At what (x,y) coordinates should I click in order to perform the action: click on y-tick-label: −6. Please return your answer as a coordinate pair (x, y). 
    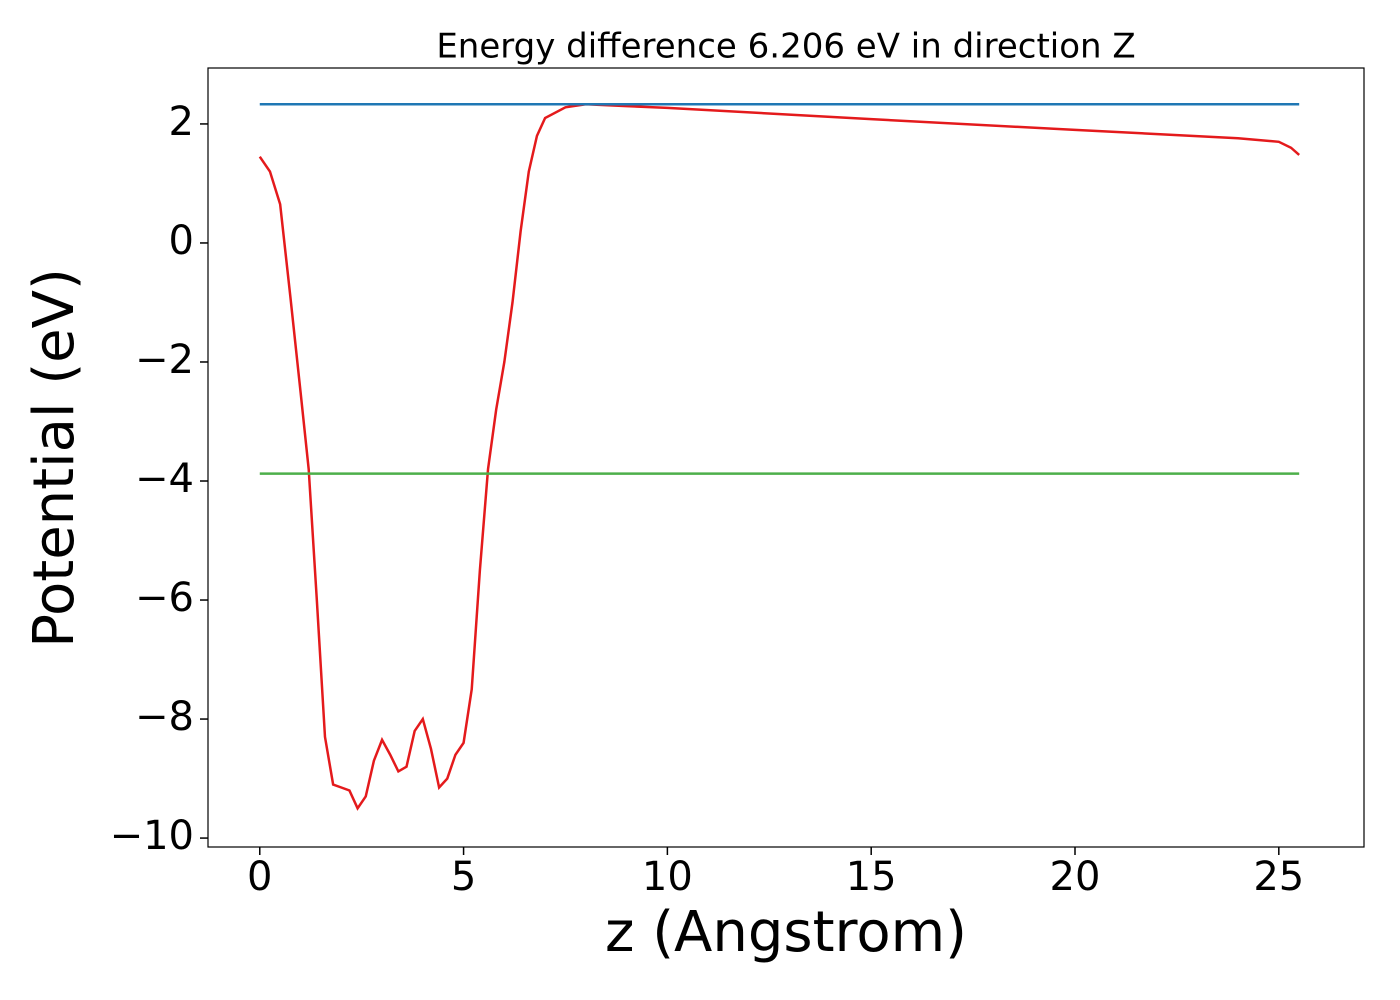
    Looking at the image, I should click on (164, 598).